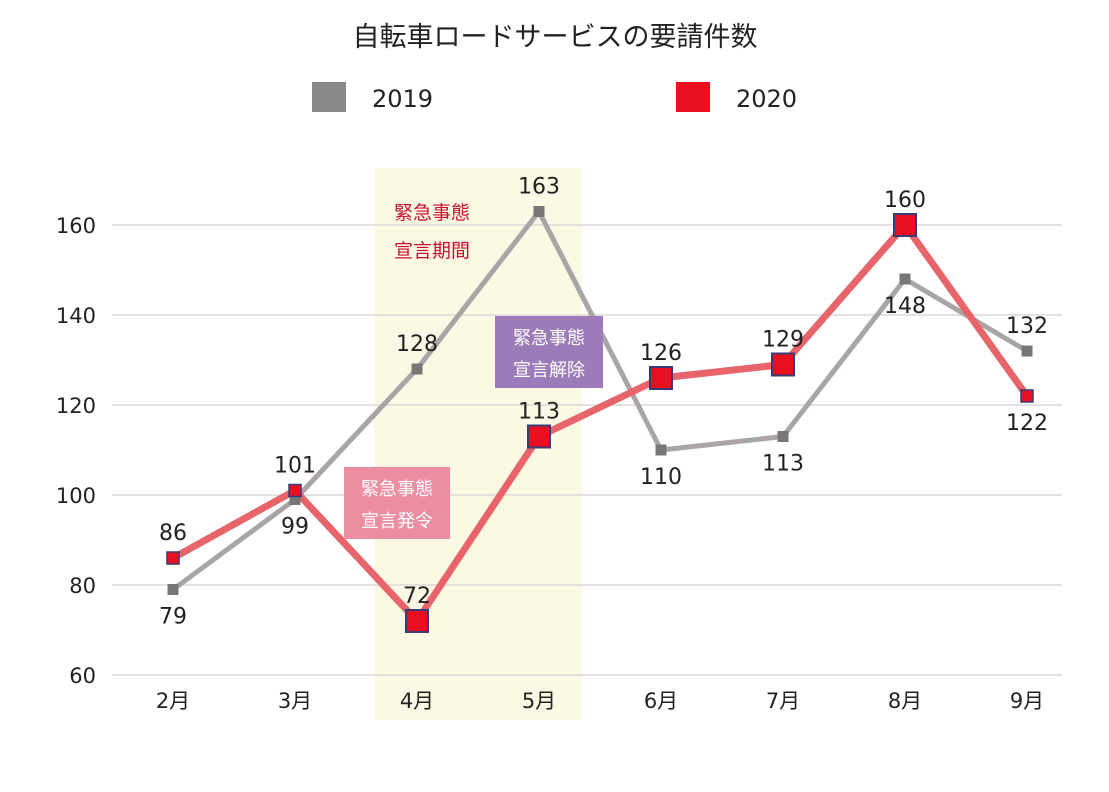  Describe the element at coordinates (76, 451) in the screenshot. I see `y-axis: 60 80 100 120 140 160` at that location.